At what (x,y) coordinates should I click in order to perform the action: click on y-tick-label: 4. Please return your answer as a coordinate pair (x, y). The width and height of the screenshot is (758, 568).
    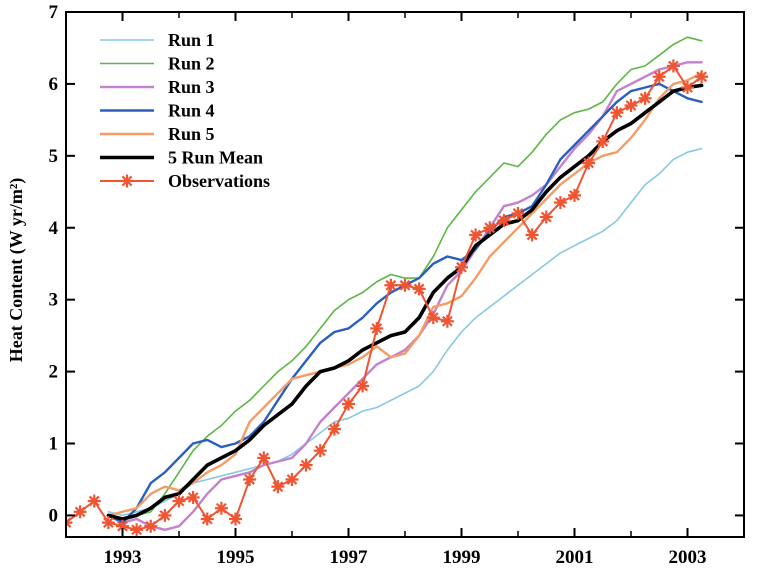
    Looking at the image, I should click on (54, 228).